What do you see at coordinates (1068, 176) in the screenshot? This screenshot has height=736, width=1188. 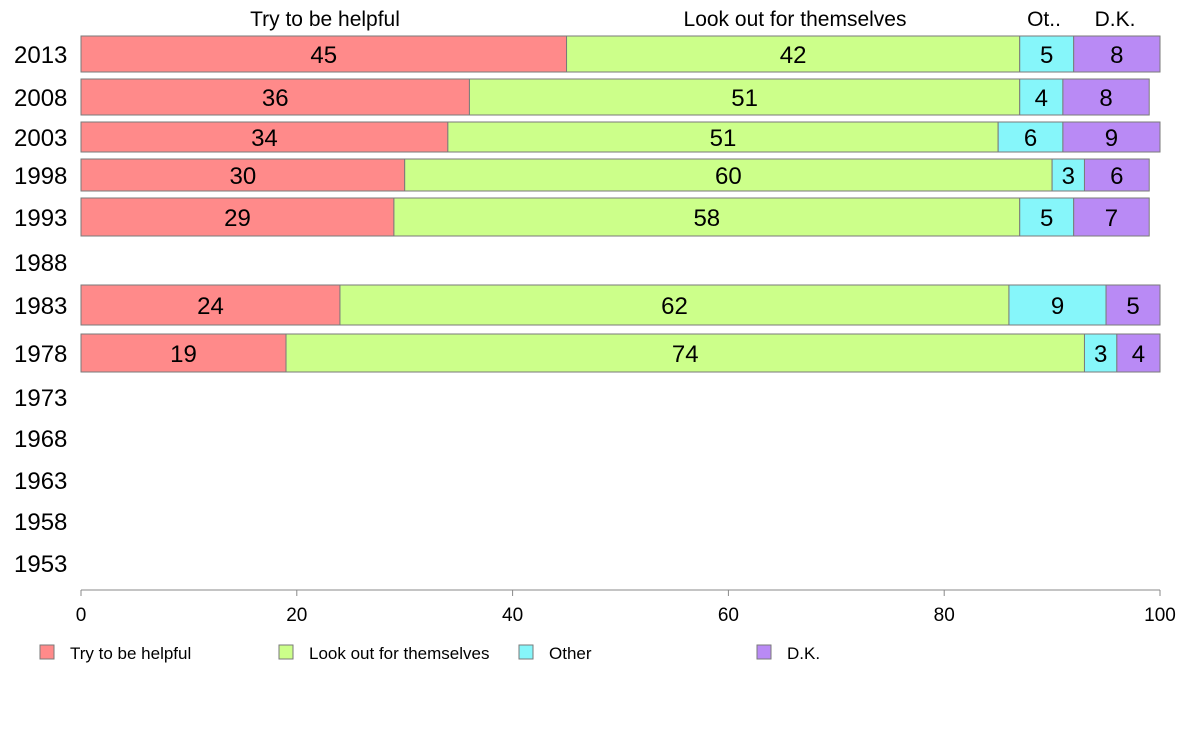 I see `data-label-1998-s3: 3` at bounding box center [1068, 176].